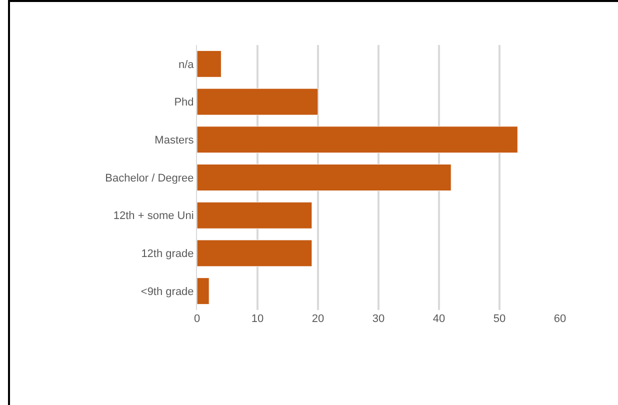  Describe the element at coordinates (197, 319) in the screenshot. I see `x-tick-label: 0` at that location.